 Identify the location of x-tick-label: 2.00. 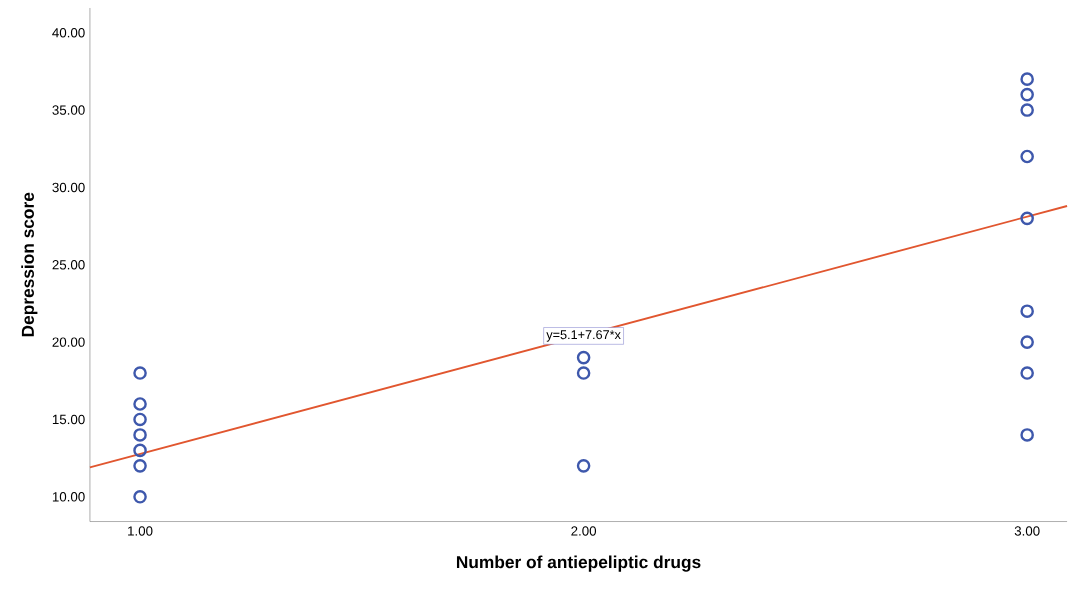
(584, 531).